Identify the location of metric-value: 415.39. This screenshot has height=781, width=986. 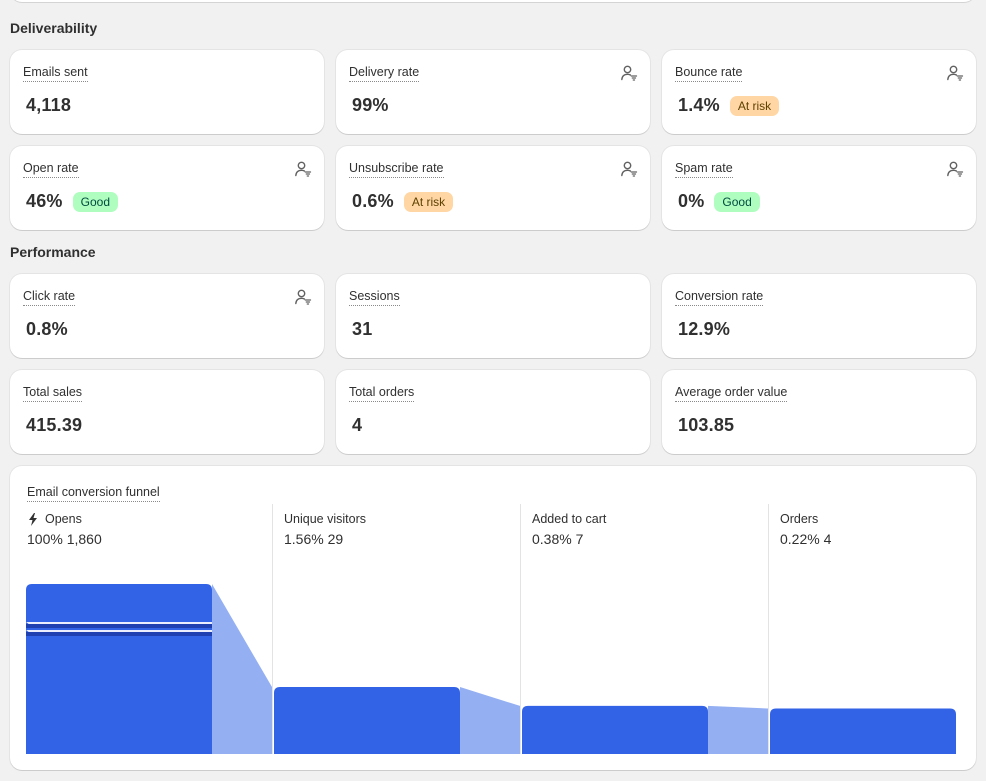
(54, 425).